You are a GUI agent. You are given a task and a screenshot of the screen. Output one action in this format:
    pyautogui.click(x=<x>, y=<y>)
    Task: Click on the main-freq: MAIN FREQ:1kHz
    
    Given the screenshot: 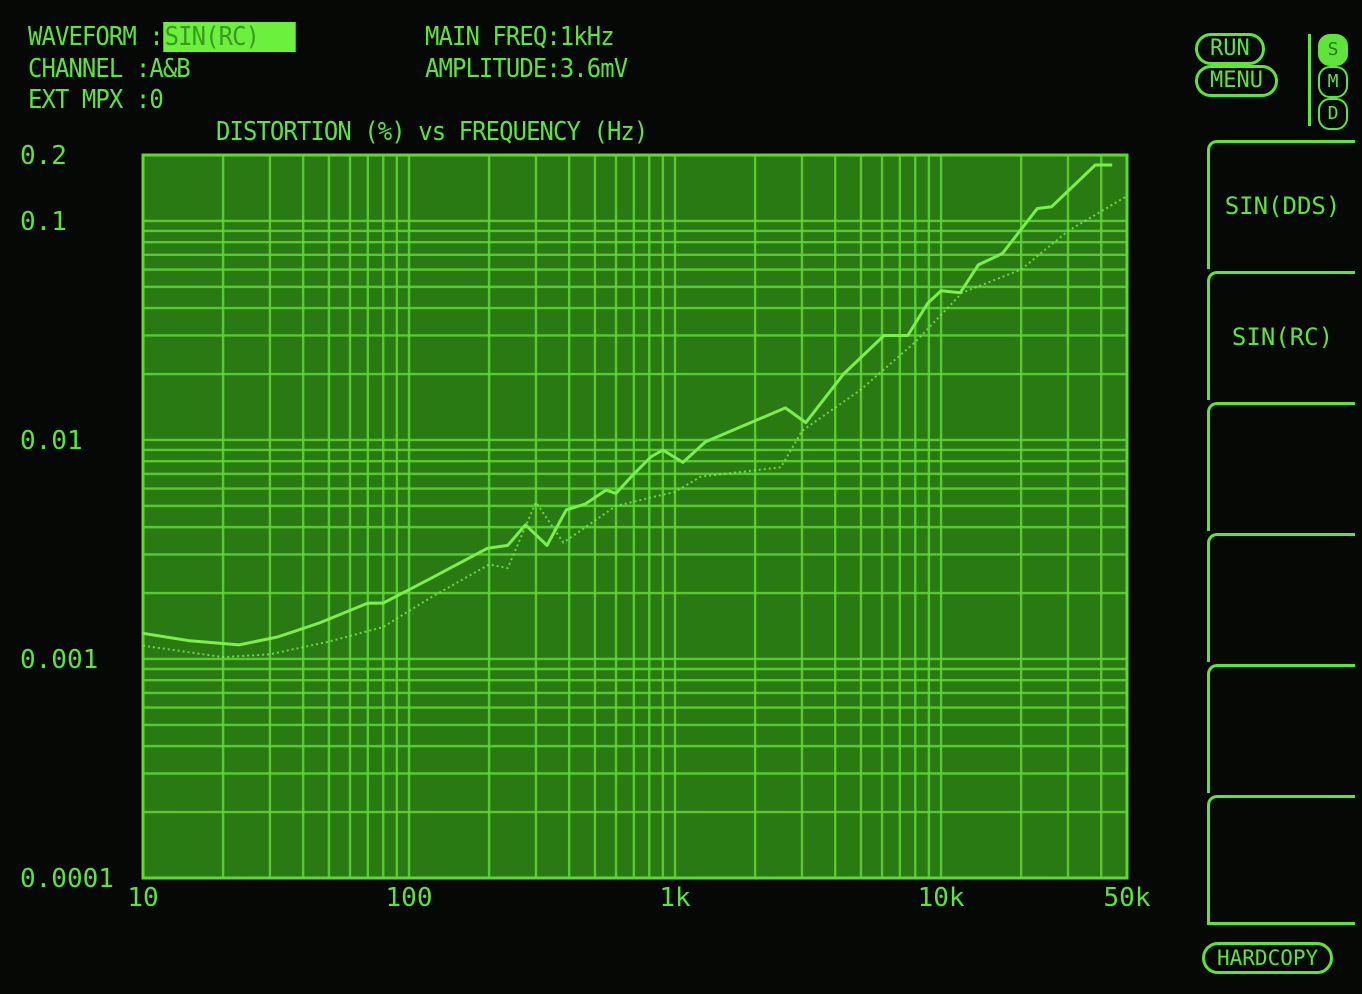 What is the action you would take?
    pyautogui.click(x=520, y=37)
    